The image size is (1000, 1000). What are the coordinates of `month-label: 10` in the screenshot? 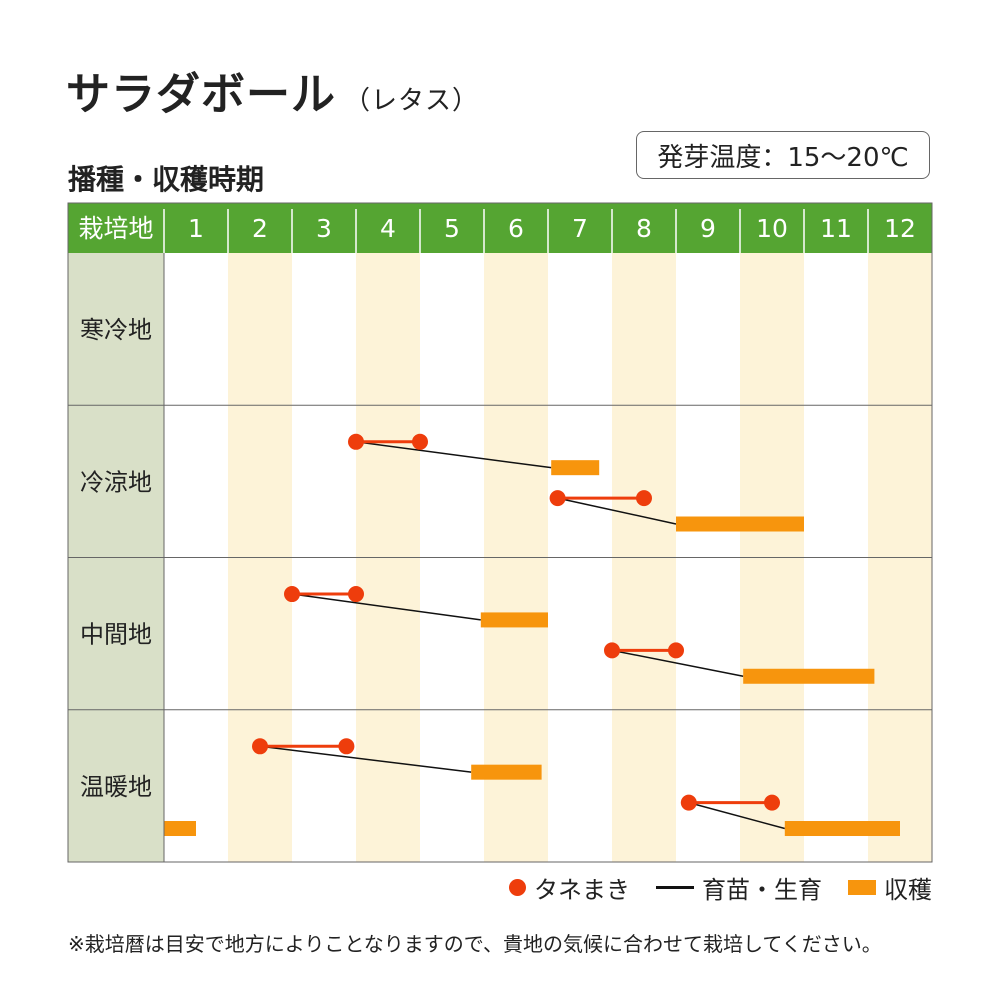 It's located at (772, 228).